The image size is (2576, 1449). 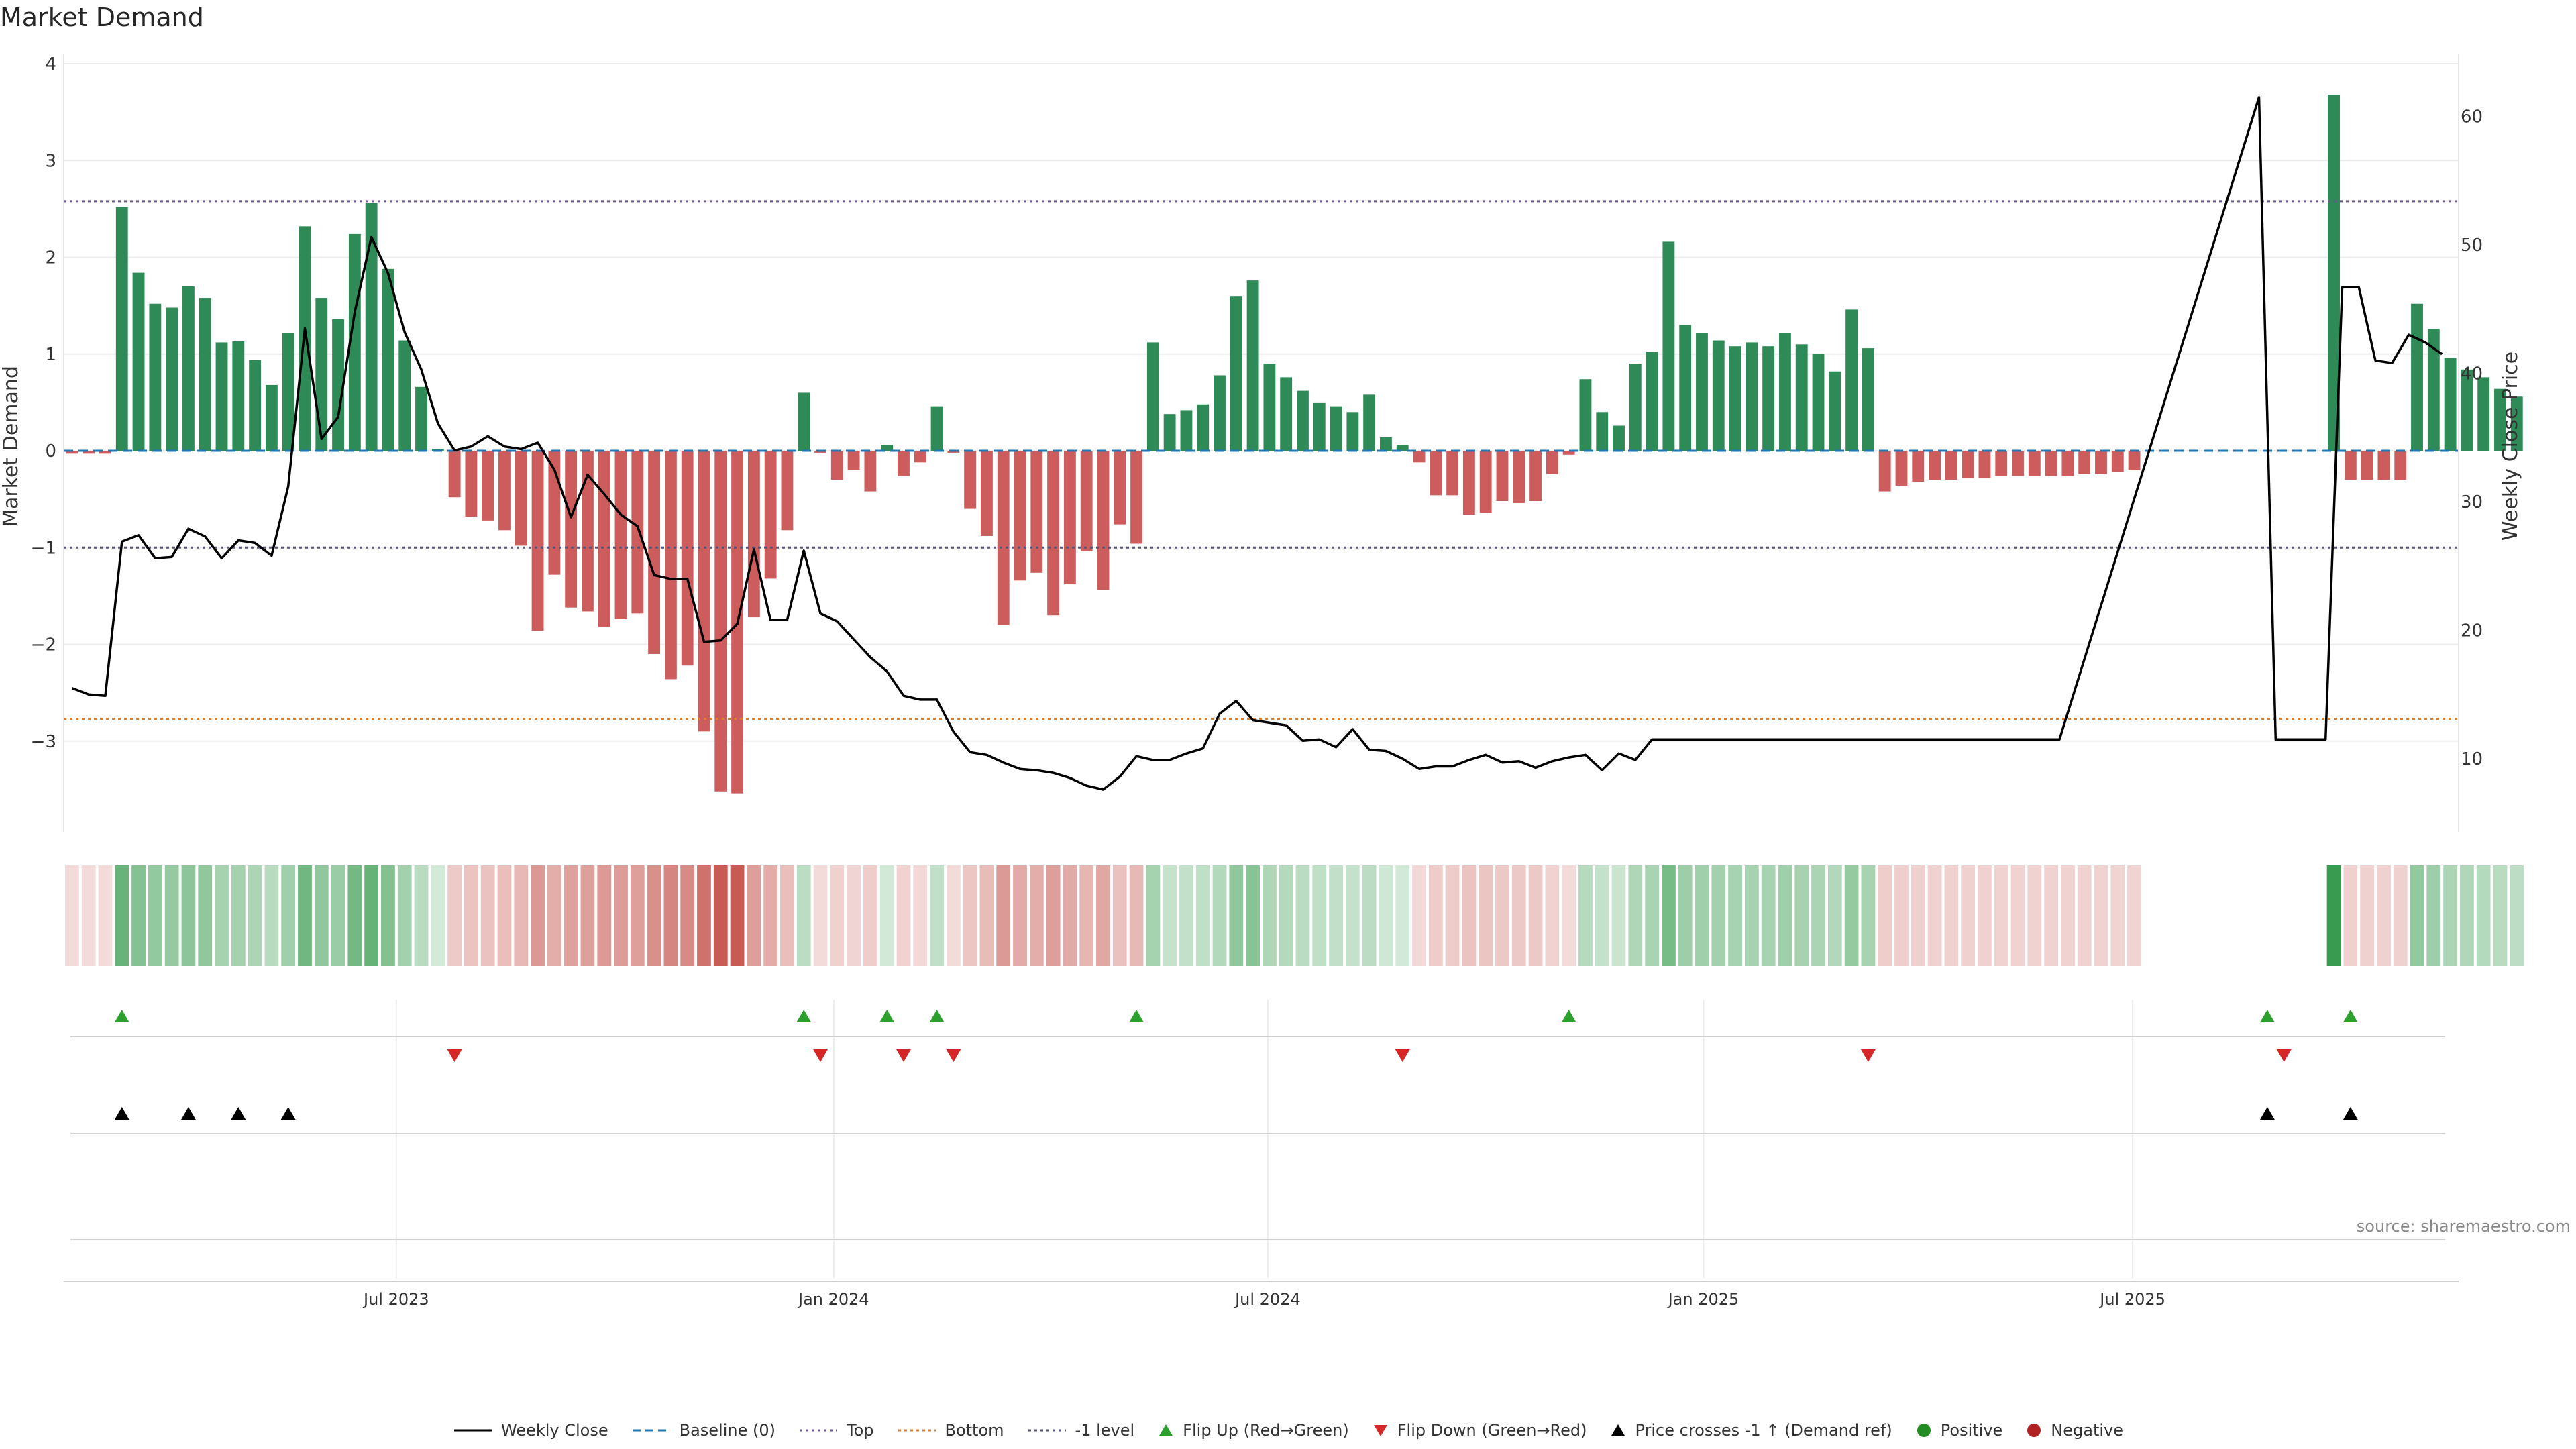 I want to click on legend-label: Top, so click(x=860, y=1430).